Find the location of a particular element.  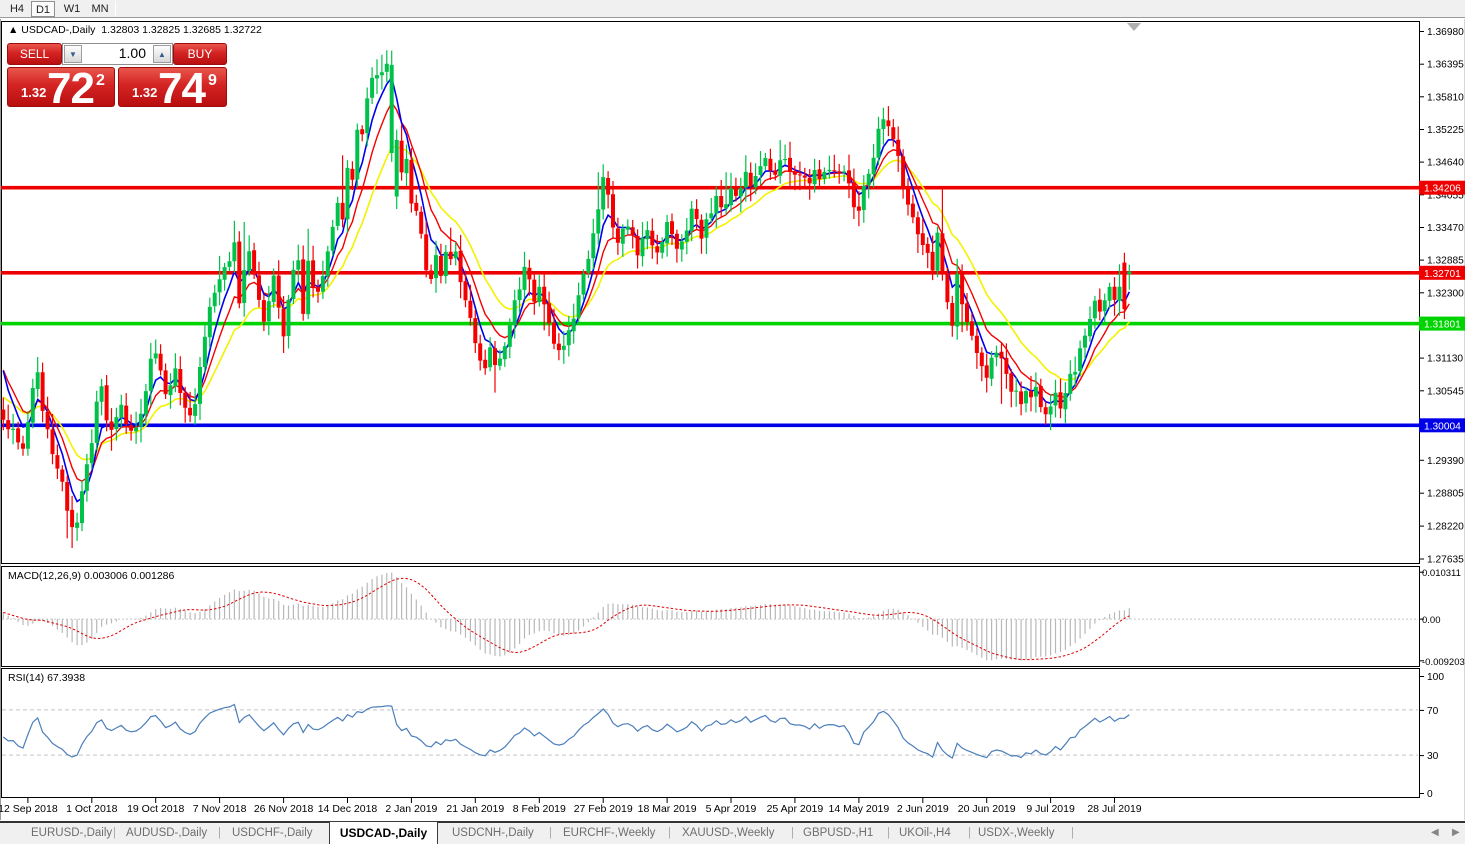

svg-text: 12 Sep 2018 is located at coordinates (29, 809).